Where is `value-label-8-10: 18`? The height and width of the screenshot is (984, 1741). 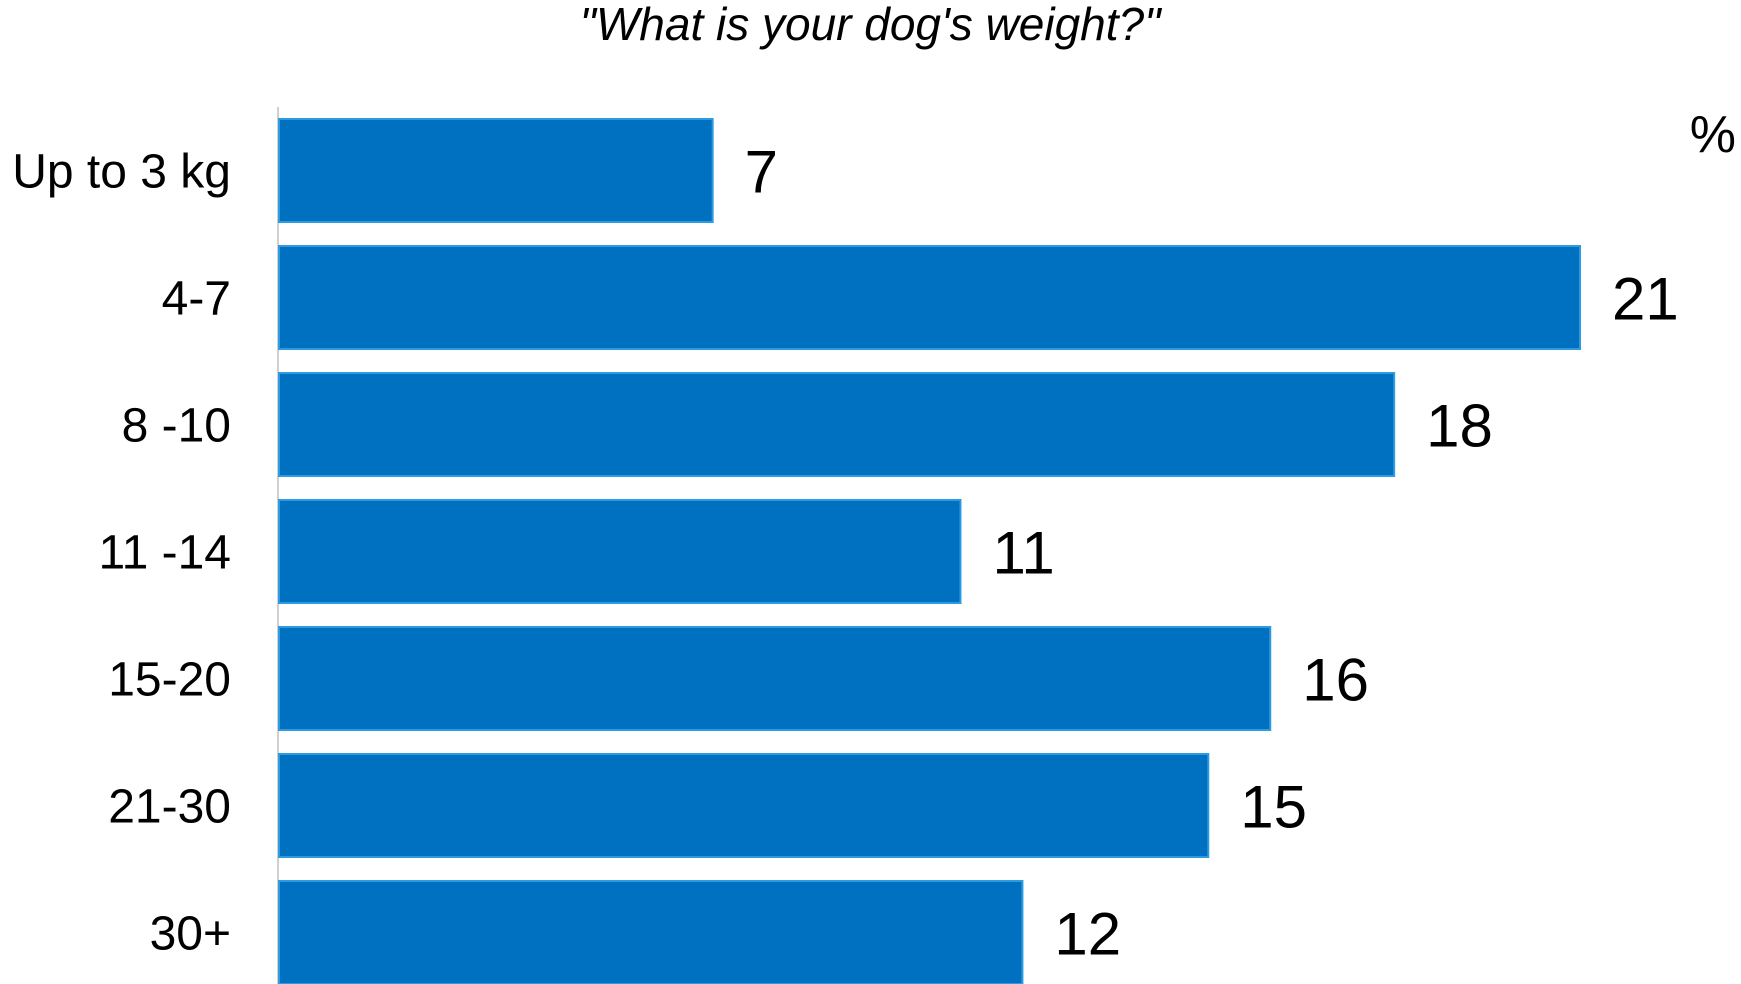
value-label-8-10: 18 is located at coordinates (1459, 426).